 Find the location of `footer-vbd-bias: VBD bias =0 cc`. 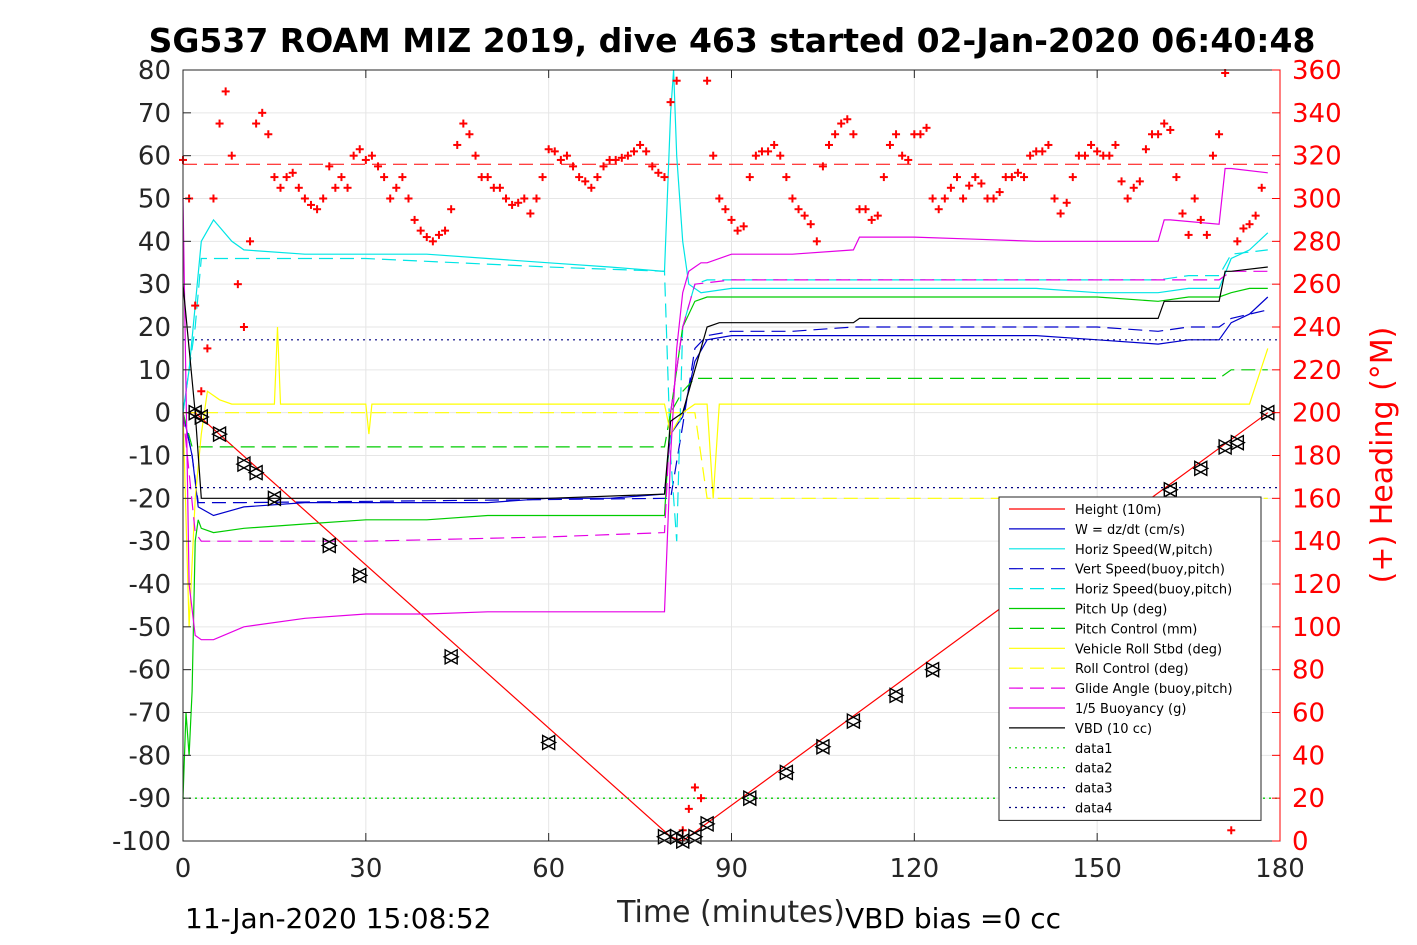

footer-vbd-bias: VBD bias =0 cc is located at coordinates (953, 918).